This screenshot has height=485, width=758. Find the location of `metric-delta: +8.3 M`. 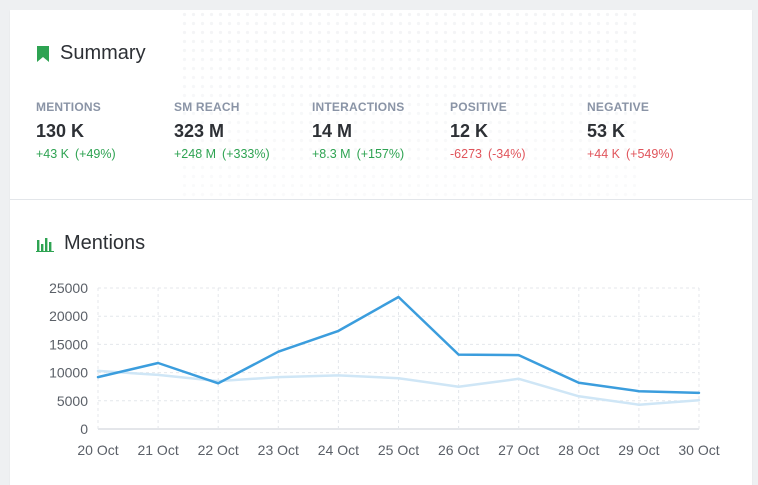

metric-delta: +8.3 M is located at coordinates (331, 154).